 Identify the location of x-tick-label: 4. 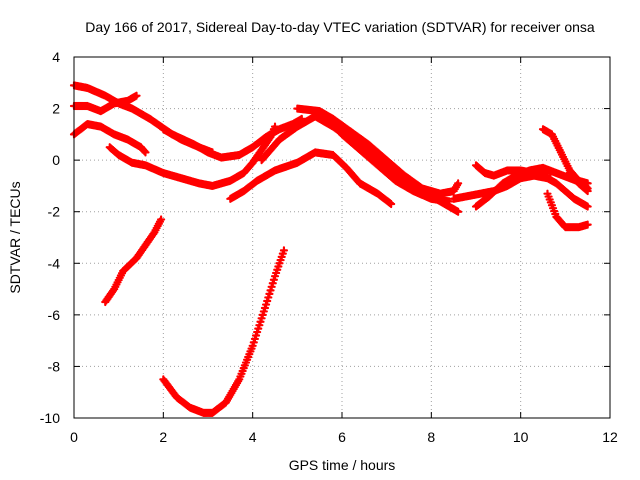
(253, 437).